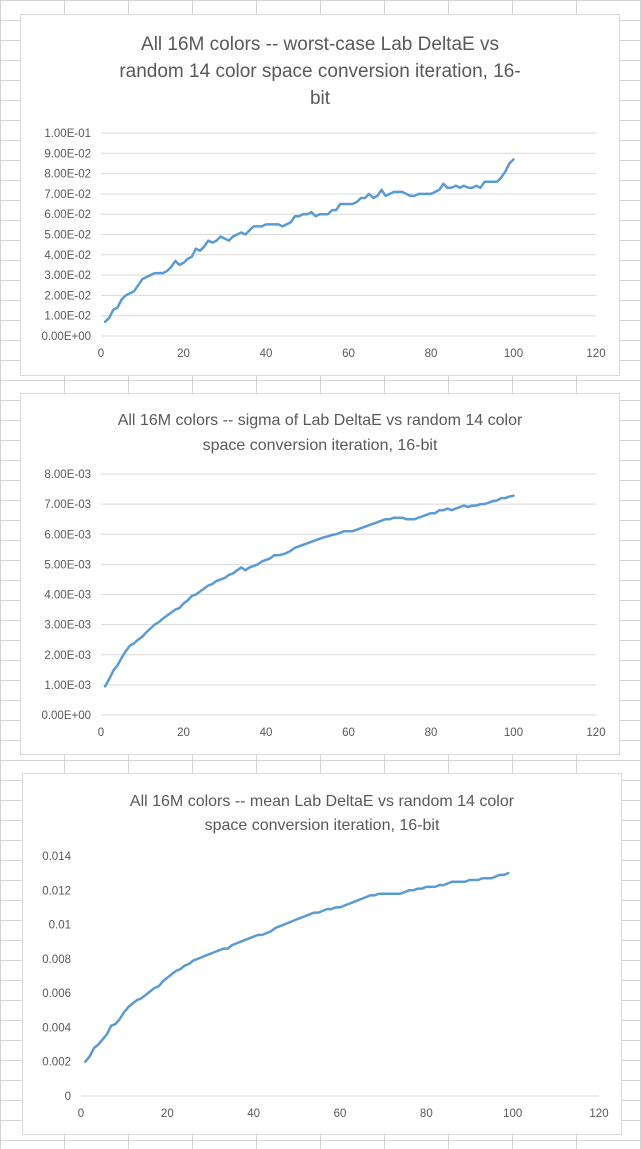  I want to click on y-tick-label: 0.012, so click(56, 891).